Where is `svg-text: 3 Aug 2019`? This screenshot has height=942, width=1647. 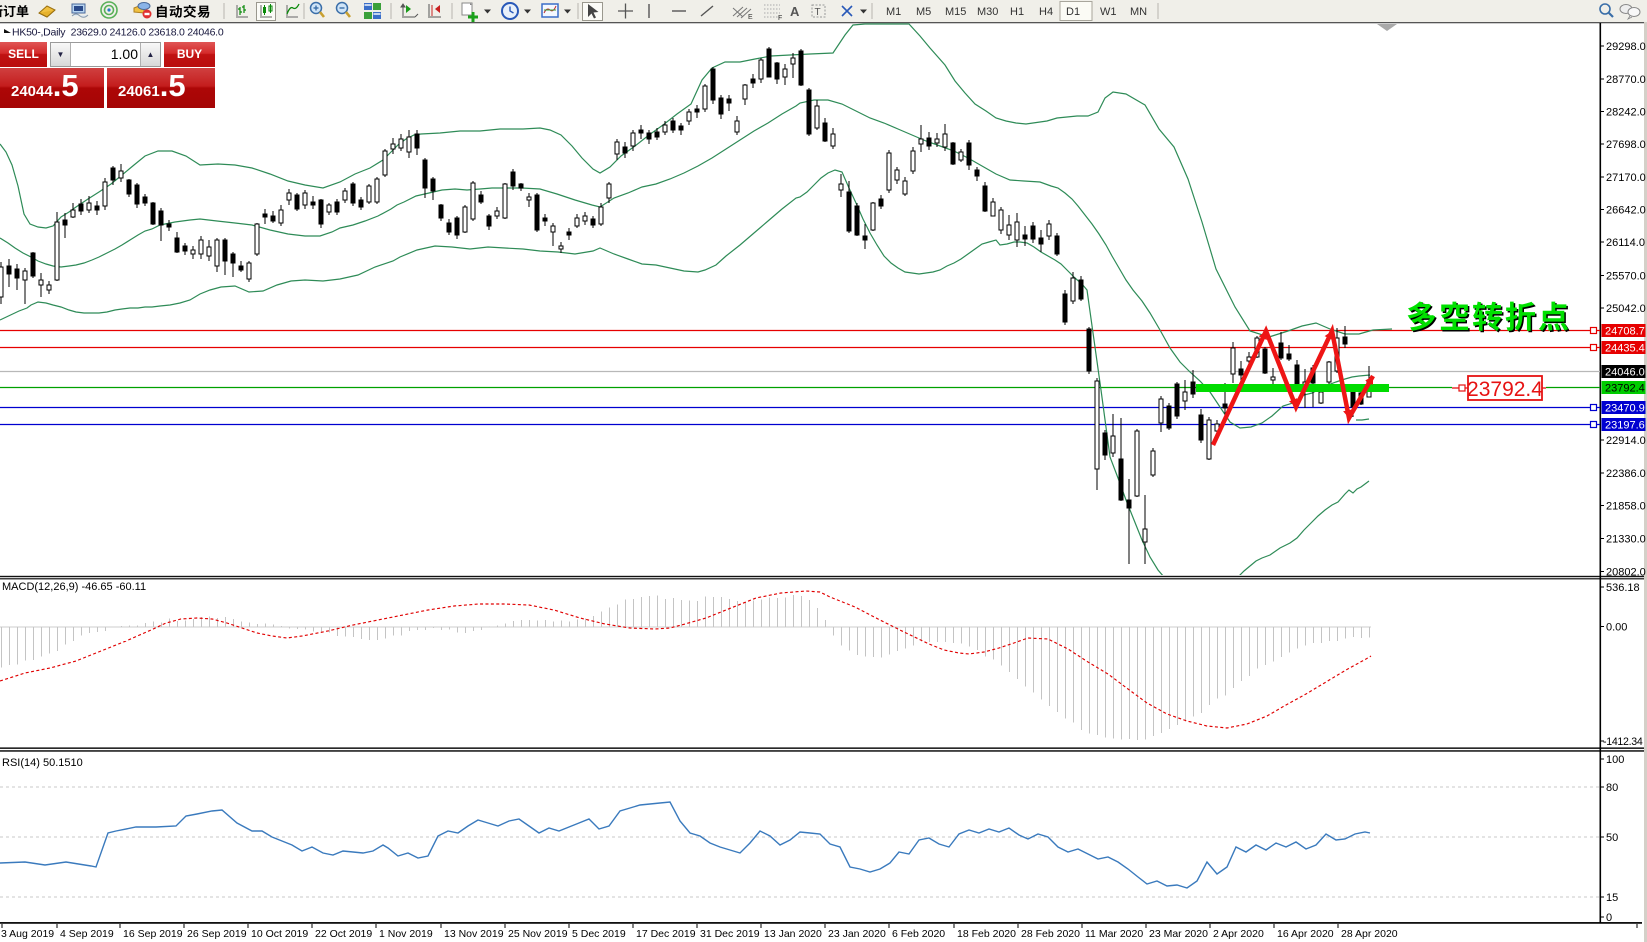 svg-text: 3 Aug 2019 is located at coordinates (27, 934).